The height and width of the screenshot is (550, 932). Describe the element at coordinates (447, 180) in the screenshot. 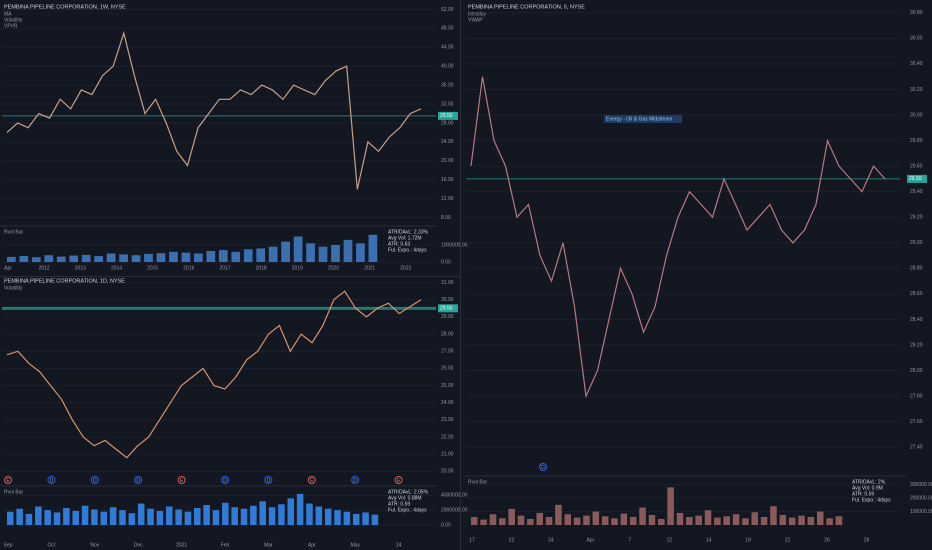

I see `y-tick-label: 16.00` at that location.